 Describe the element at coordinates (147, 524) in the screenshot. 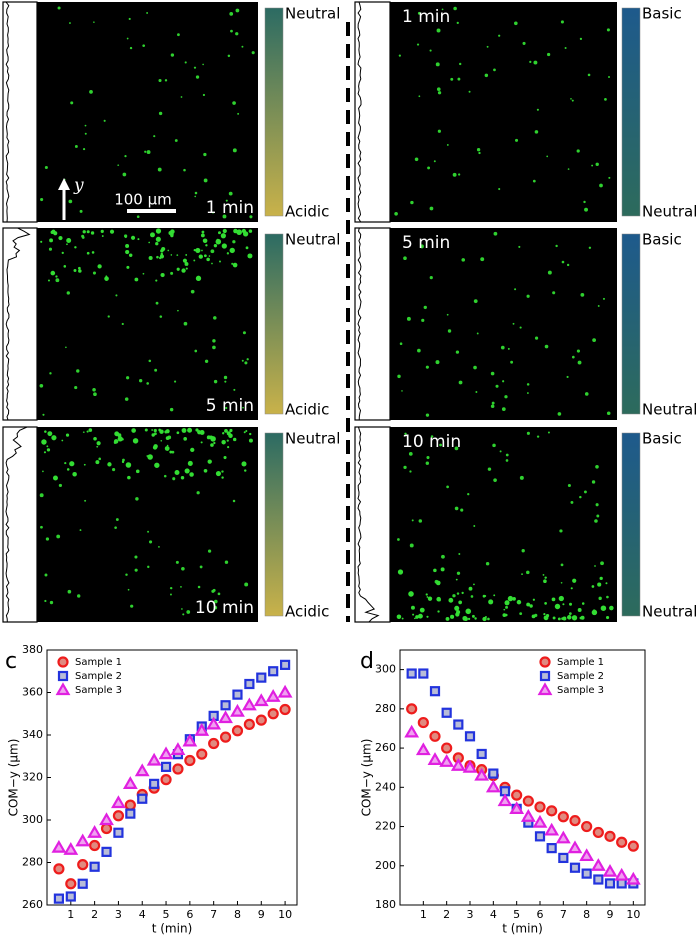

I see `micrograph` at that location.